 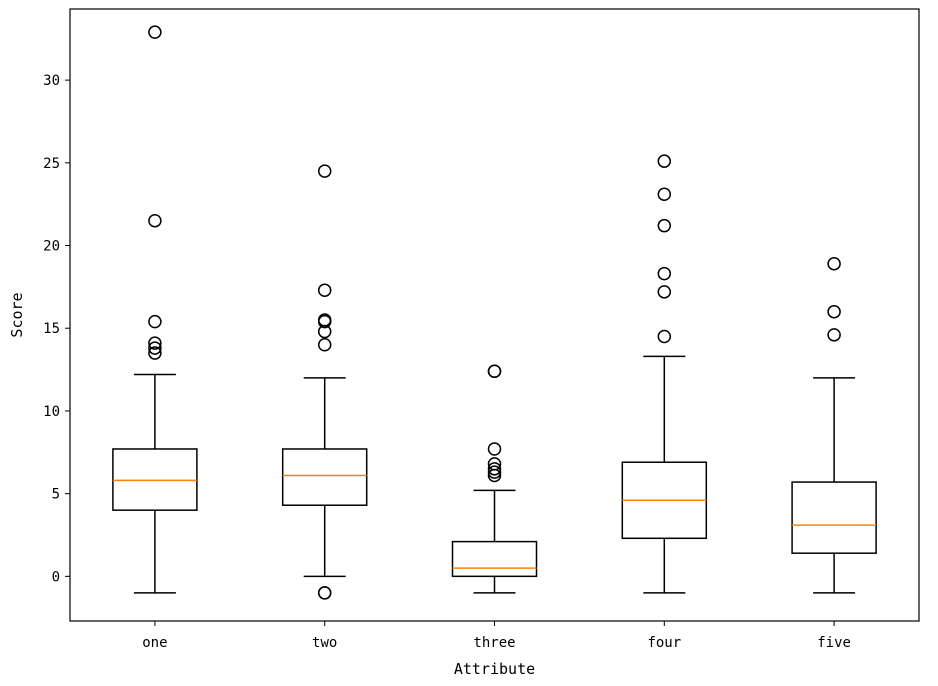 What do you see at coordinates (51, 164) in the screenshot?
I see `y-tick-label: 25` at bounding box center [51, 164].